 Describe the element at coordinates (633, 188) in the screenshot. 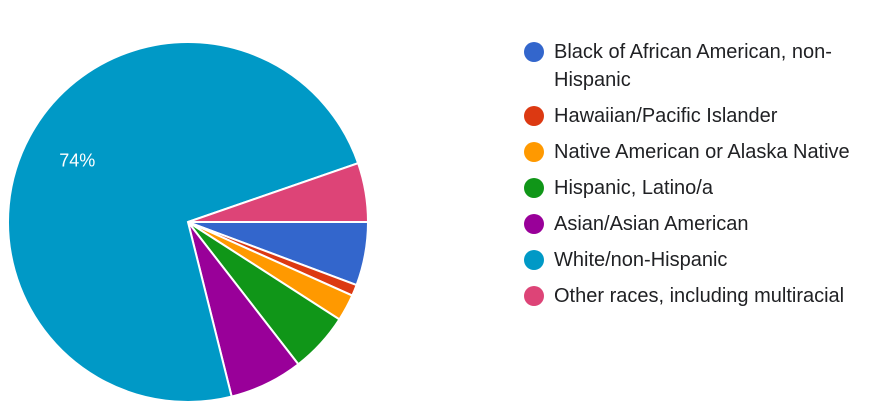

I see `legend-label: Hispanic, Latino/a` at that location.